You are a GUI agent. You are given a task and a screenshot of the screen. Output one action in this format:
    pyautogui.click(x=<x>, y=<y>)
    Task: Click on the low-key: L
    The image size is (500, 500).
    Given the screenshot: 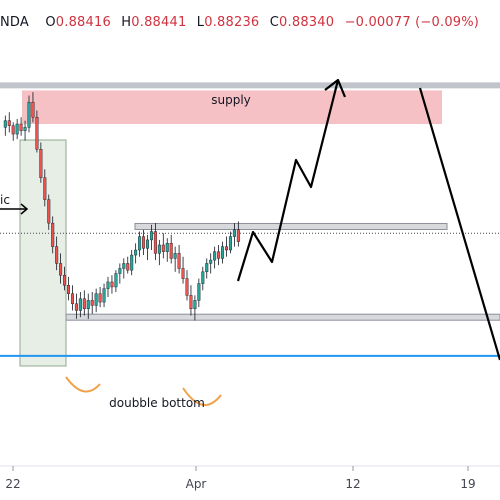 What is the action you would take?
    pyautogui.click(x=200, y=22)
    